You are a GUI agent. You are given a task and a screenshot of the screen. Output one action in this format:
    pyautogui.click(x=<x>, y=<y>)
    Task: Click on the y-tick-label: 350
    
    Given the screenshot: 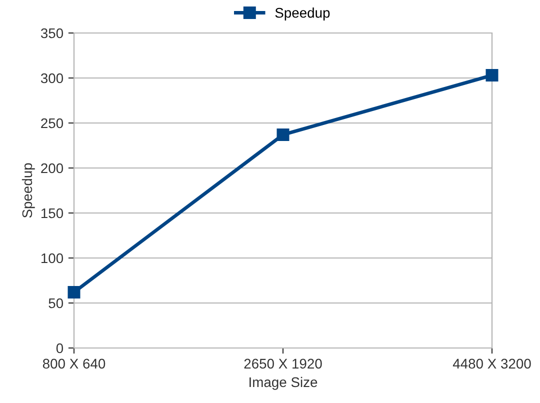 What is the action you would take?
    pyautogui.click(x=52, y=33)
    